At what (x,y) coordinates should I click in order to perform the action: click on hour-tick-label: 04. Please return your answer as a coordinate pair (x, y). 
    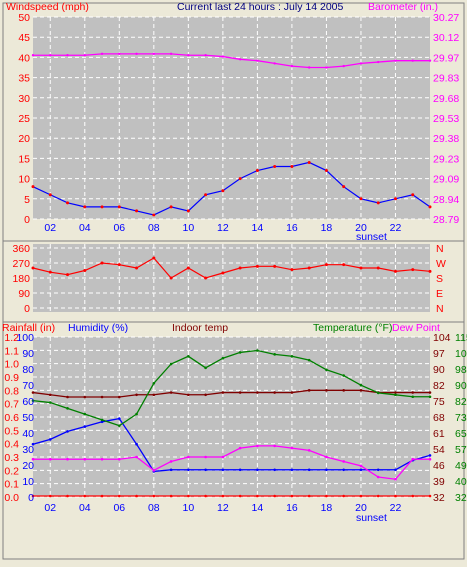
    Looking at the image, I should click on (85, 228).